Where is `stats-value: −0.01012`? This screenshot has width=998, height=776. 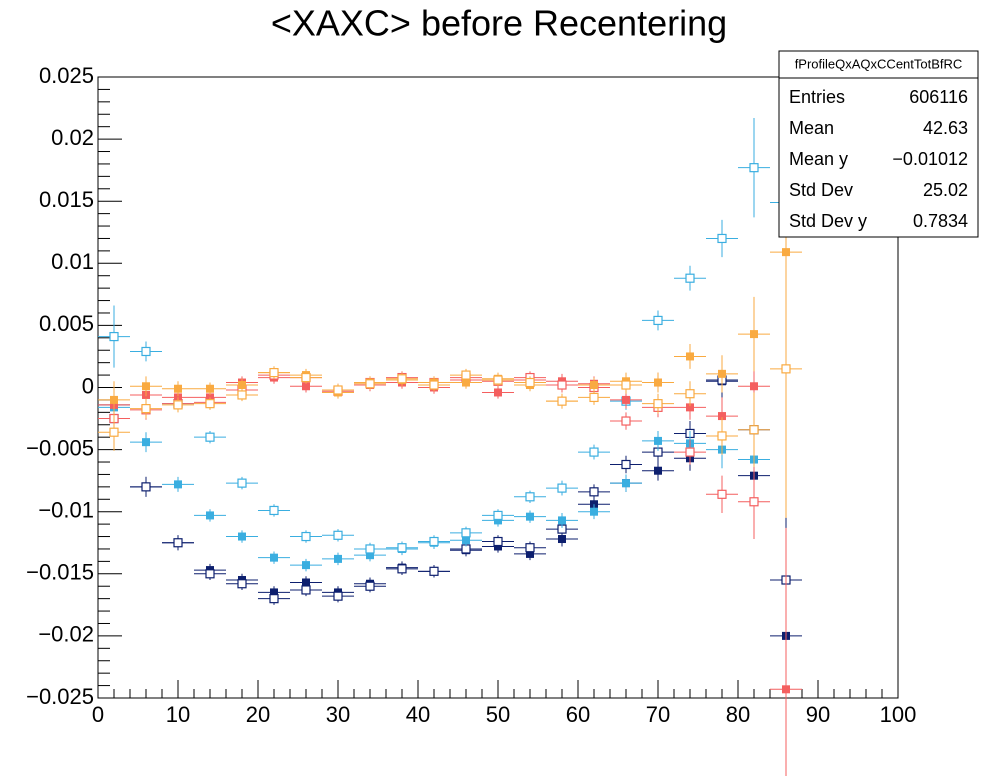 stats-value: −0.01012 is located at coordinates (930, 159).